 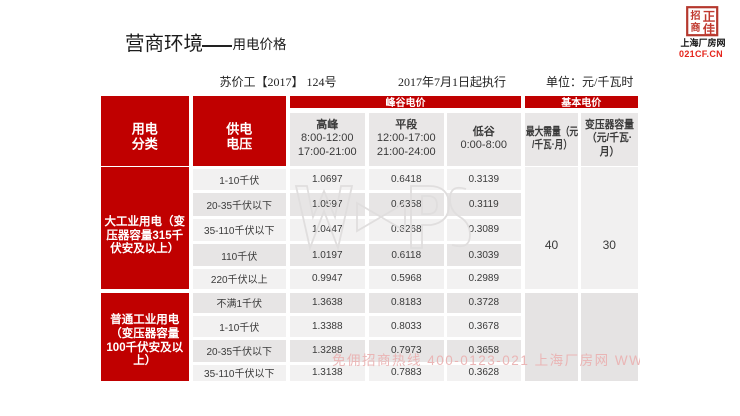 I want to click on svg-text: 商, so click(x=696, y=27).